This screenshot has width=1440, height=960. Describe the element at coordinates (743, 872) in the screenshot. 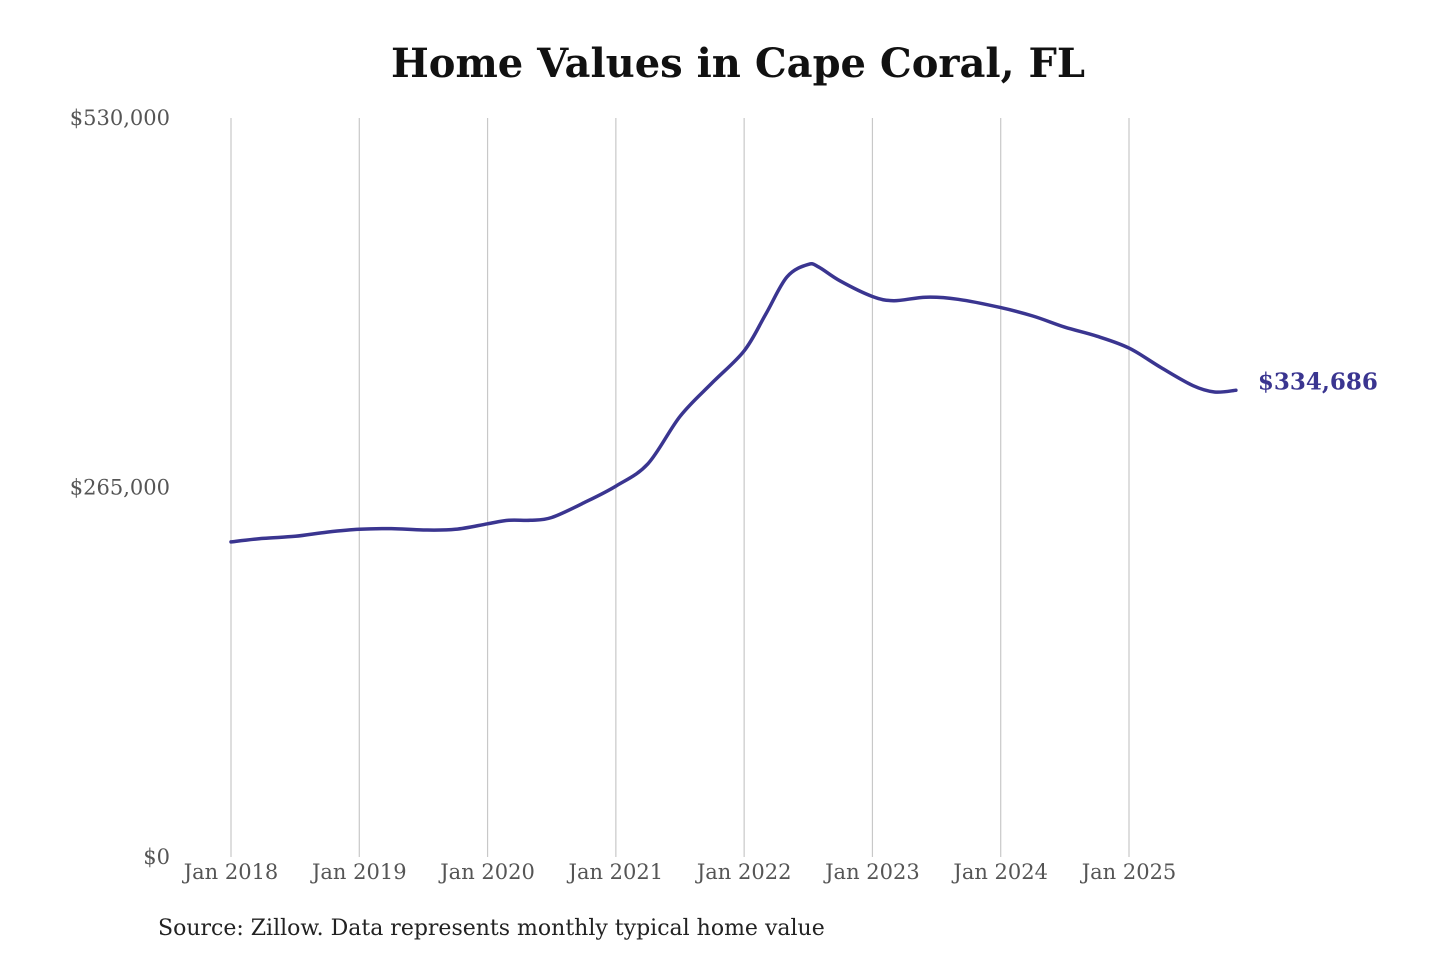

I see `x-tick-label: Jan 2022` at that location.